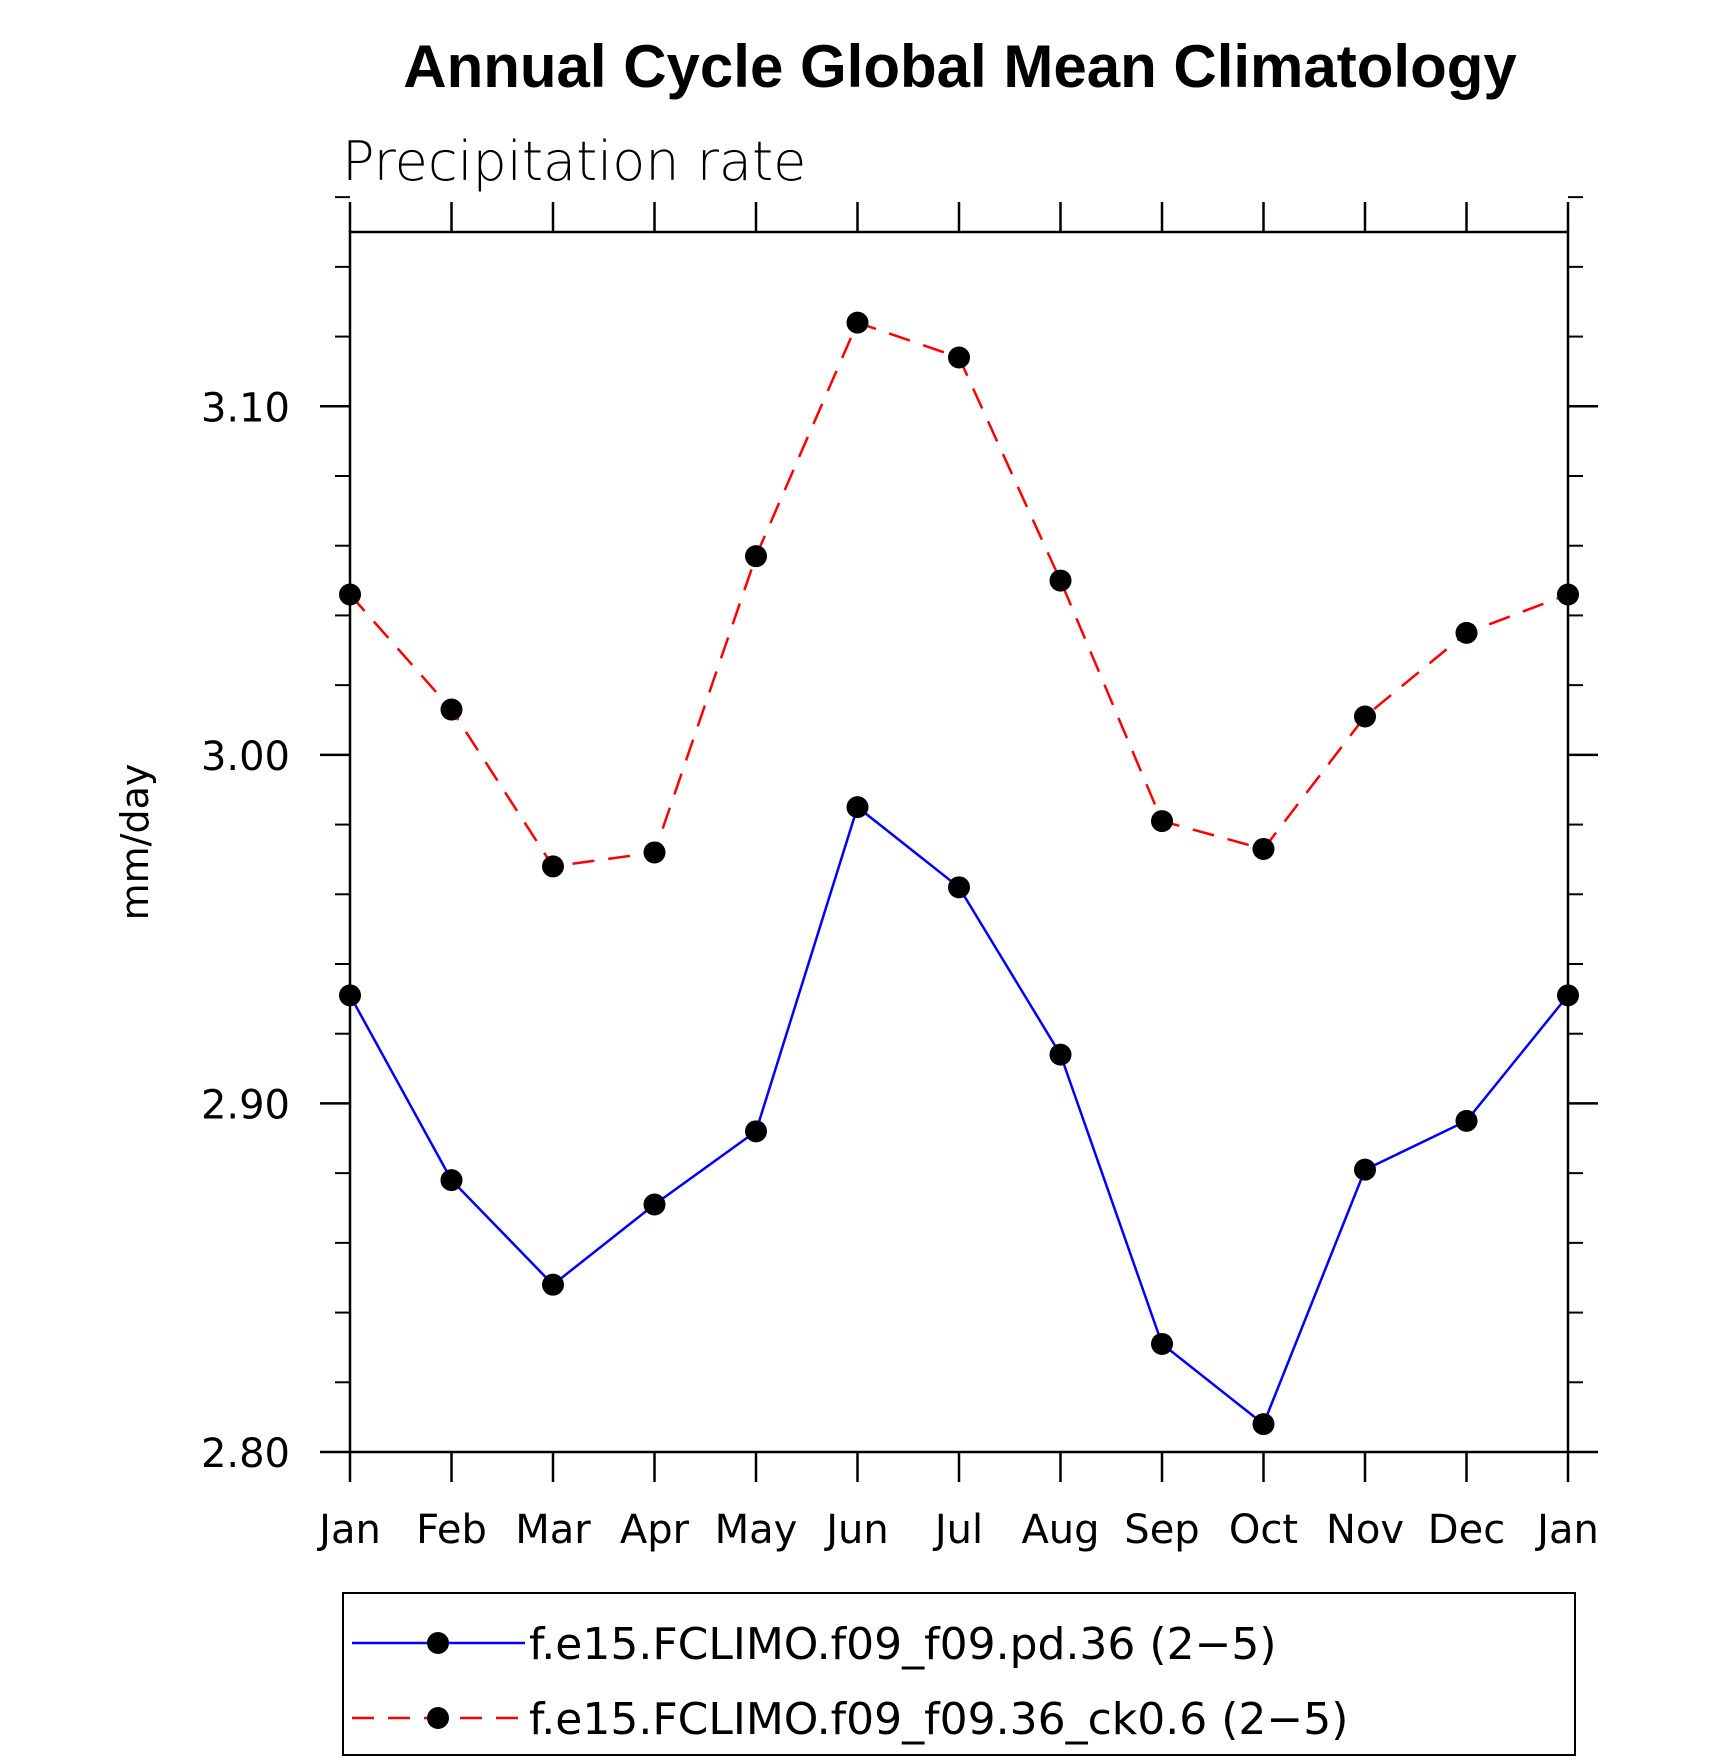 The image size is (1710, 1762). What do you see at coordinates (903, 1644) in the screenshot?
I see `legend-label-1: f.e15.FCLIMO.f09_f09.pd.36 (2−5)` at bounding box center [903, 1644].